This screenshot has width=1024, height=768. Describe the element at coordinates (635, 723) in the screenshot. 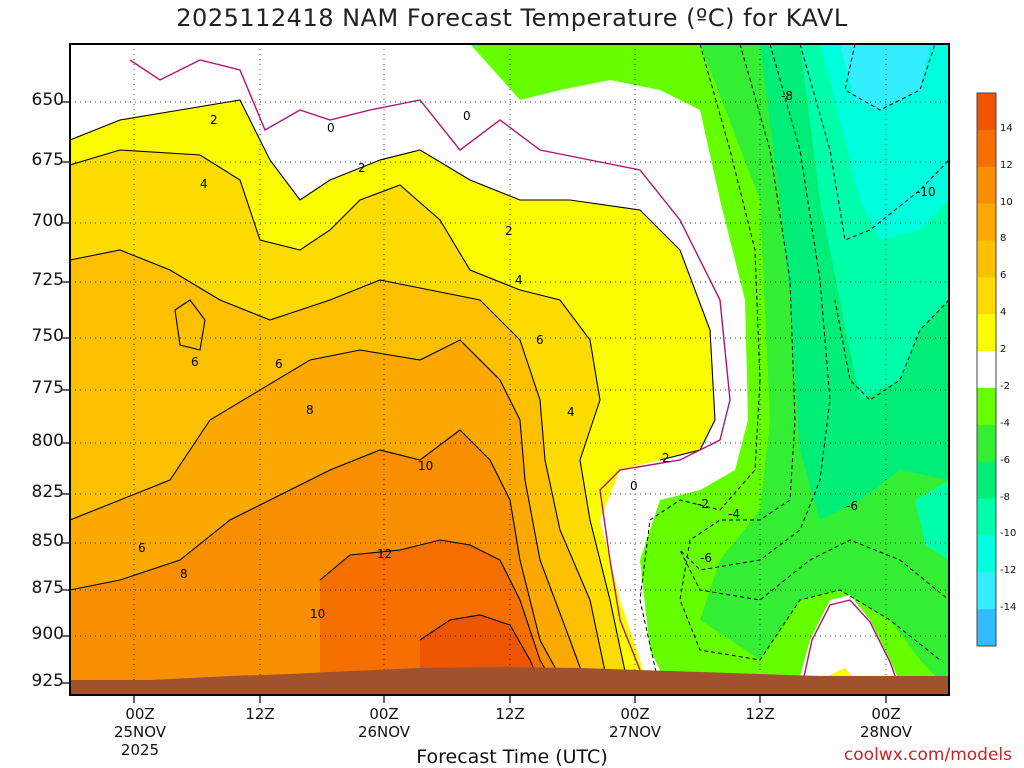

I see `x-tick-label: 00Z 27NOV` at that location.